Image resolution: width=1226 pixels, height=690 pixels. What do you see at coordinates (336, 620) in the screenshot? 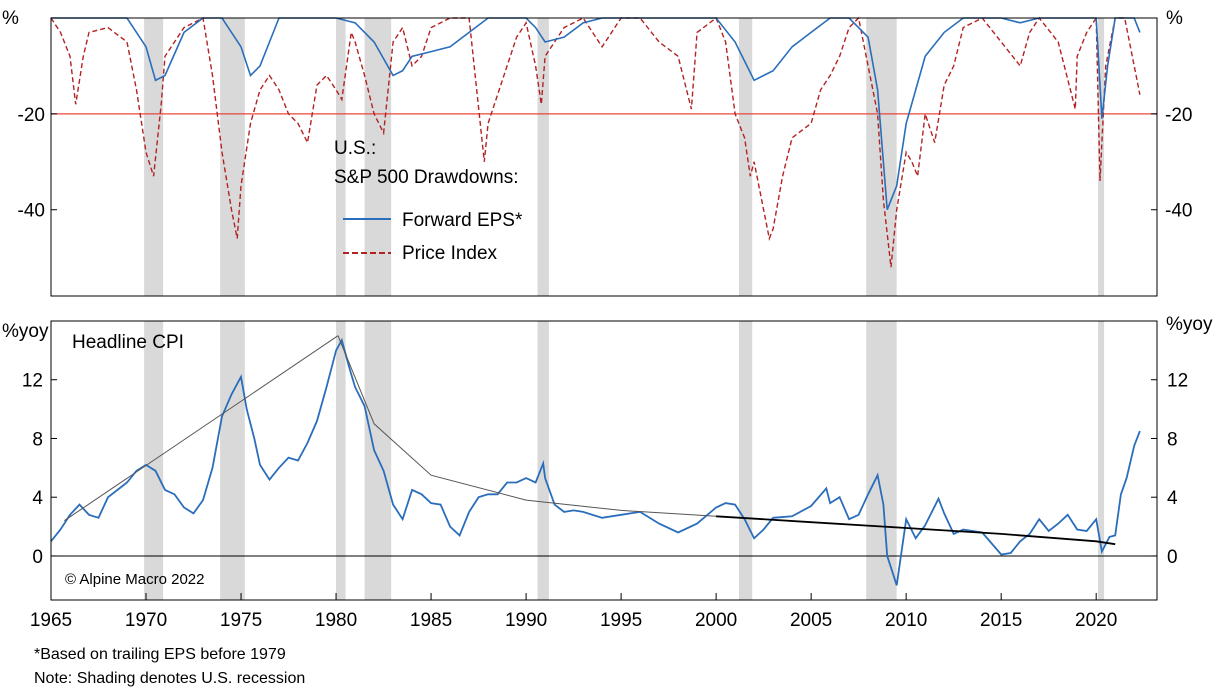
I see `xtick-label: 1980` at bounding box center [336, 620].